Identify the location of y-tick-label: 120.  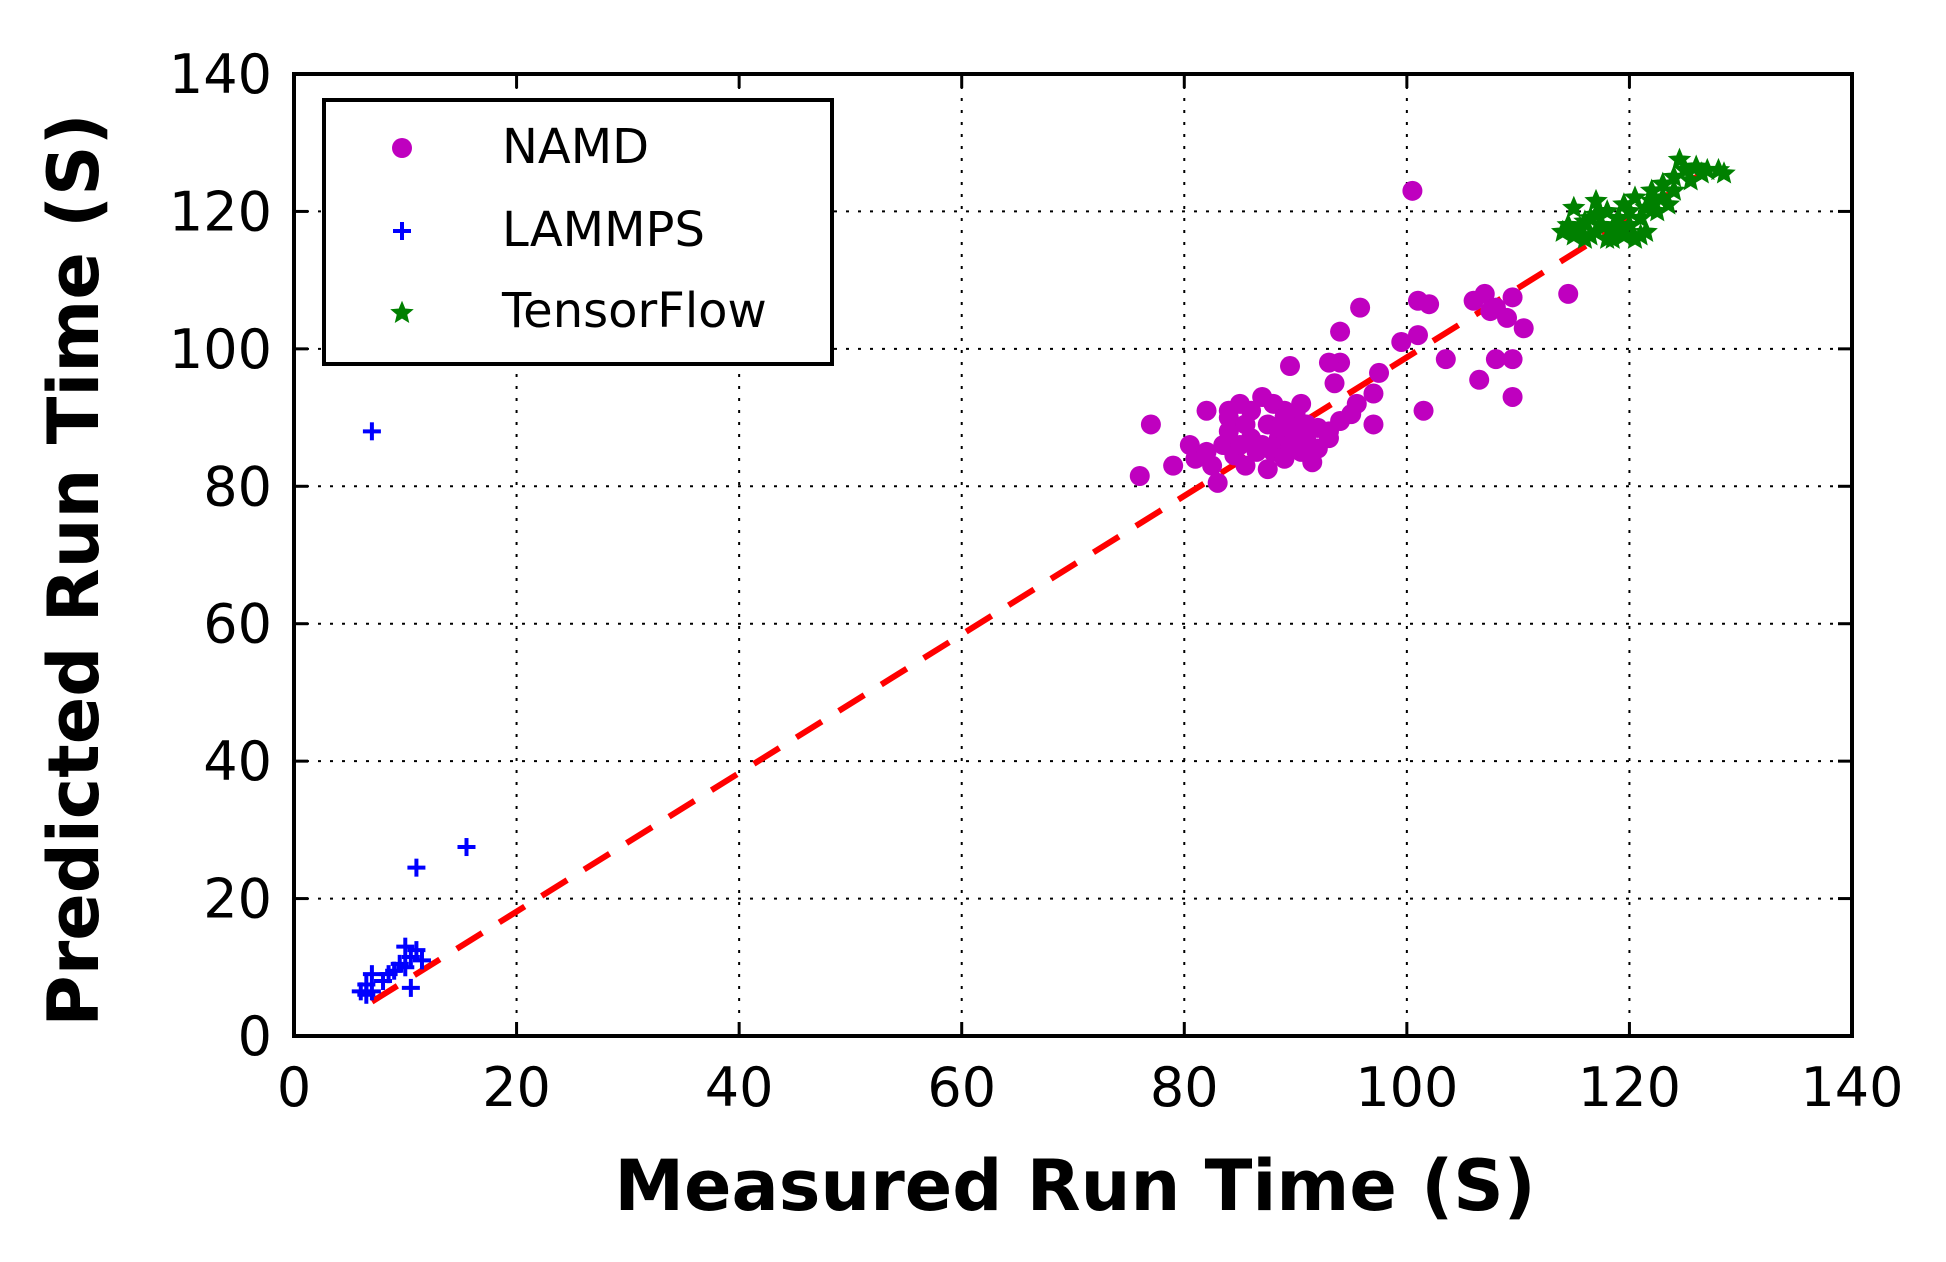
(220, 211).